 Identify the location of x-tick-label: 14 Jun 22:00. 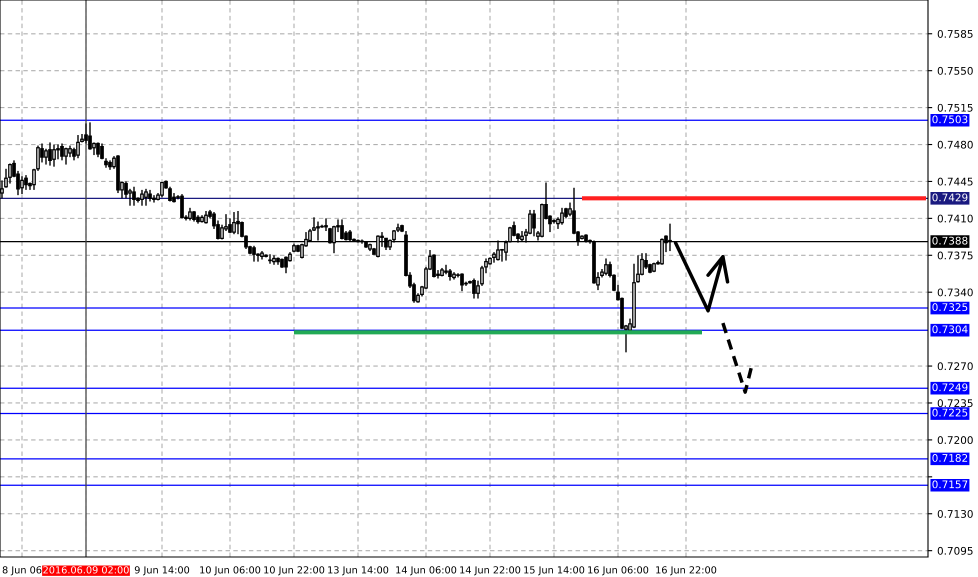
(490, 571).